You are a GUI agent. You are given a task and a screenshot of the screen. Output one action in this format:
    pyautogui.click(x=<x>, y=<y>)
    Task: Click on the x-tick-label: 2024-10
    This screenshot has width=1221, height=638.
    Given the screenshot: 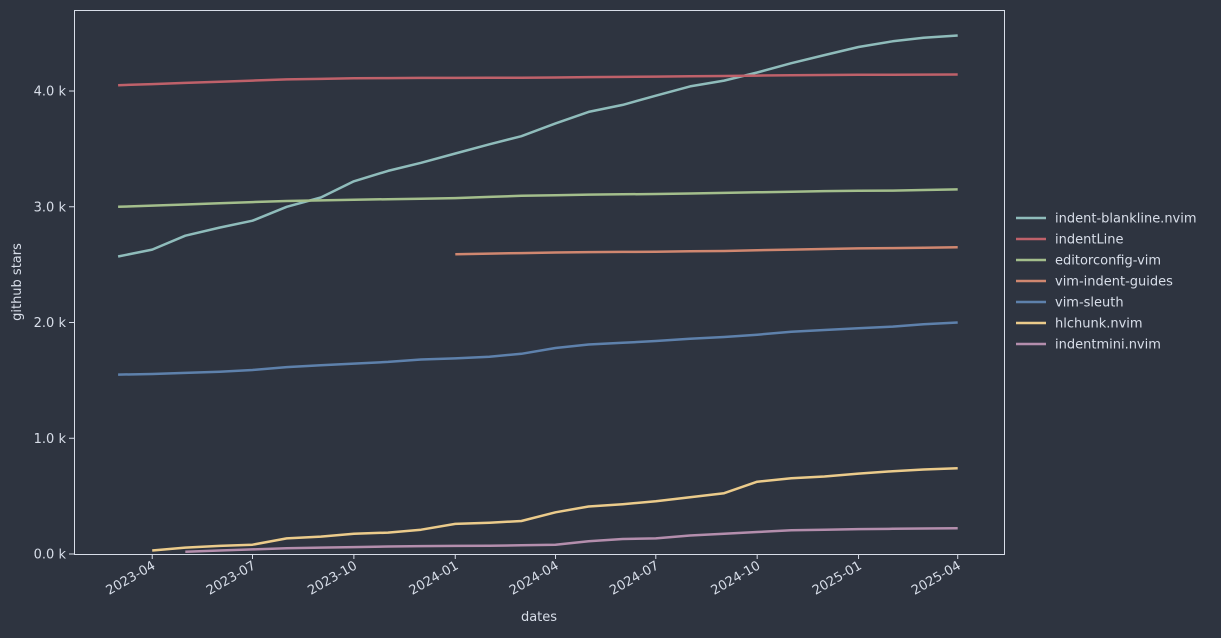 What is the action you would take?
    pyautogui.click(x=736, y=578)
    